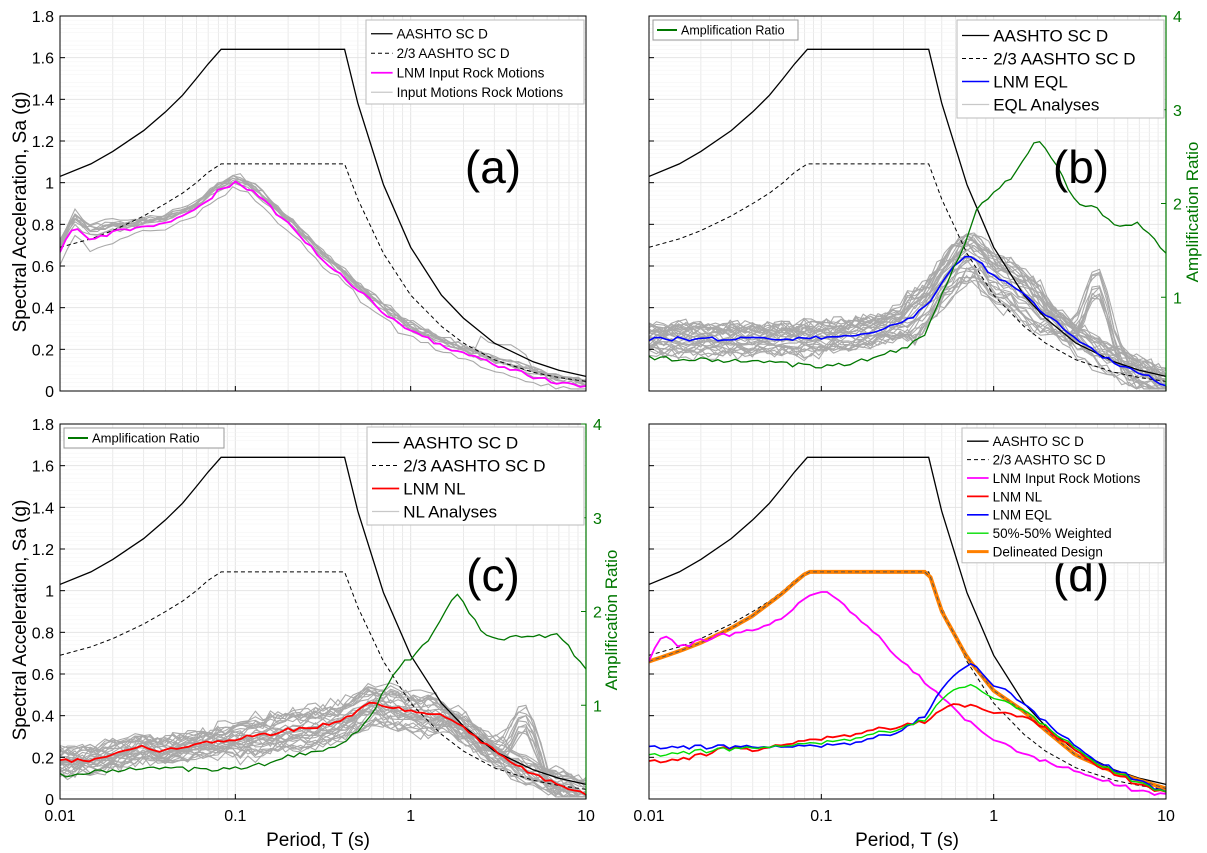  I want to click on ratio-legend: Amplification Ratio, so click(725, 30).